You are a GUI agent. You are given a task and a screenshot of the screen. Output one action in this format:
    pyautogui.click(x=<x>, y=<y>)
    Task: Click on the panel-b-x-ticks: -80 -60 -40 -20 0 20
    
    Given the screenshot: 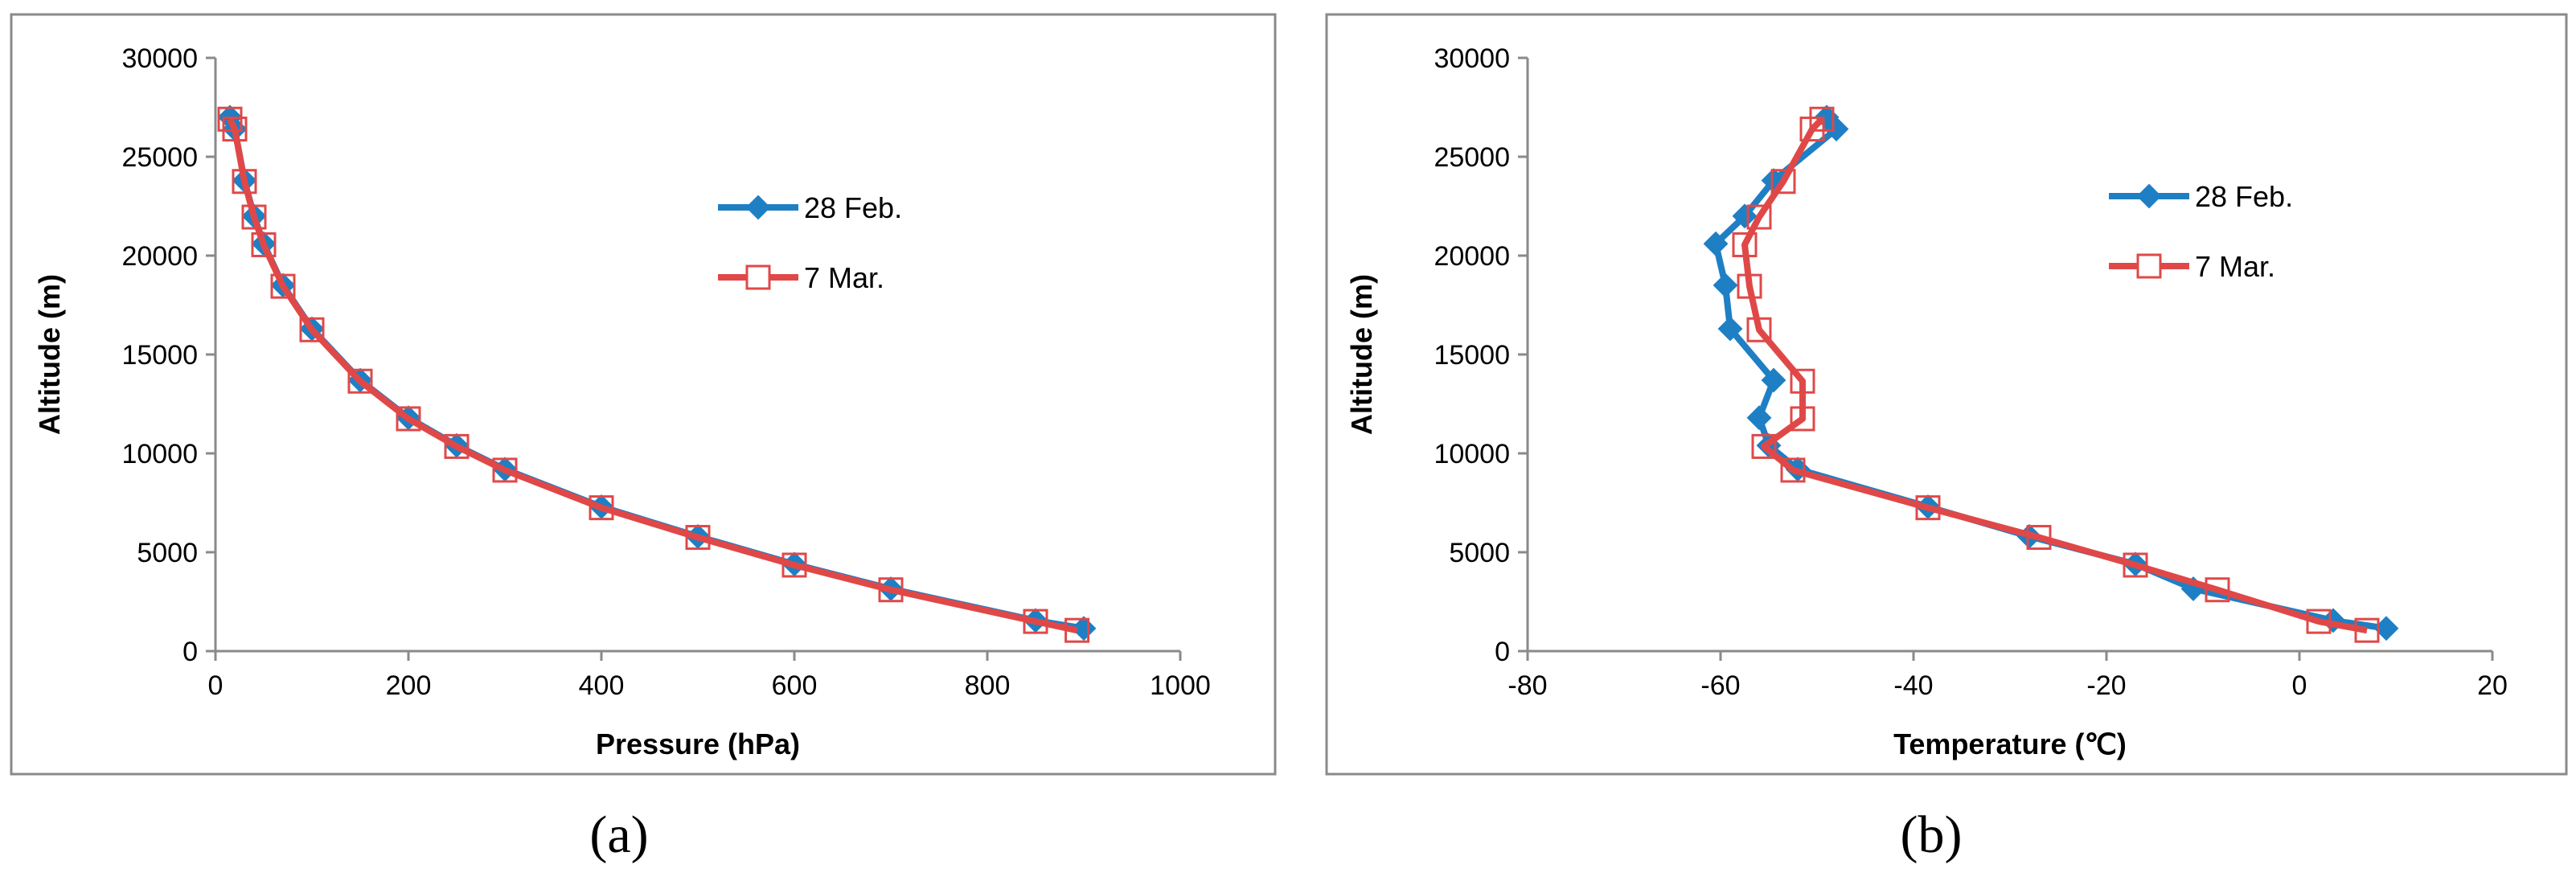 What is the action you would take?
    pyautogui.click(x=2007, y=676)
    